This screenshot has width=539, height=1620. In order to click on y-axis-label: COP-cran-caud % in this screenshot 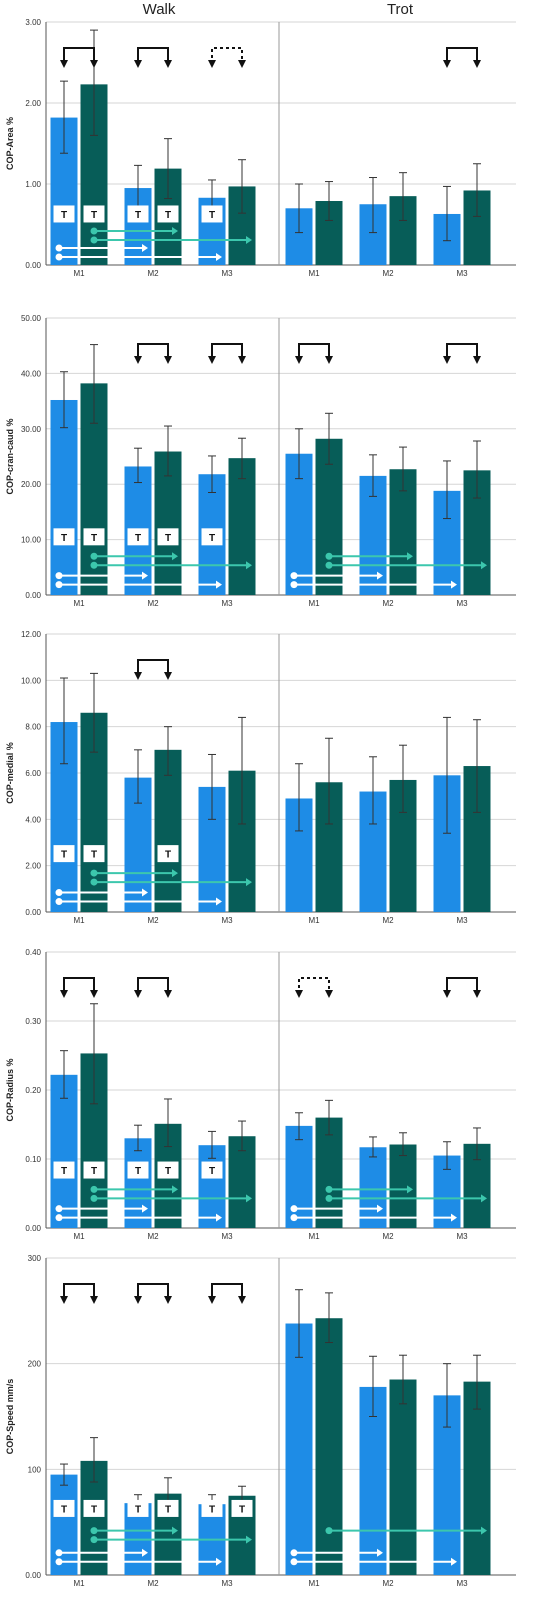, I will do `click(10, 456)`.